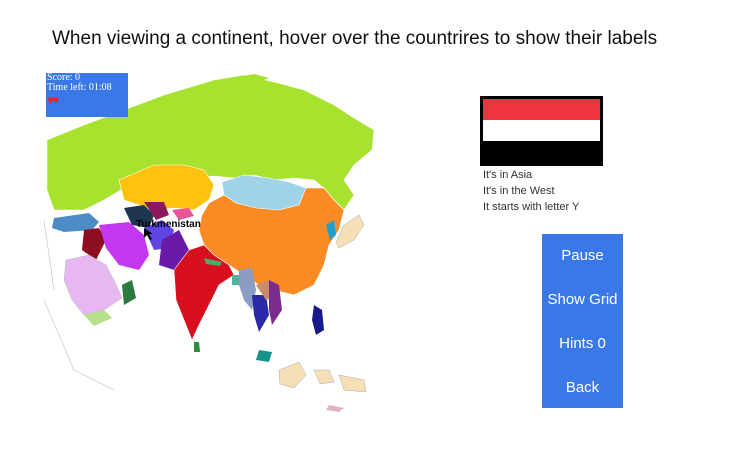 This screenshot has width=747, height=457. I want to click on back-button: Back, so click(582, 387).